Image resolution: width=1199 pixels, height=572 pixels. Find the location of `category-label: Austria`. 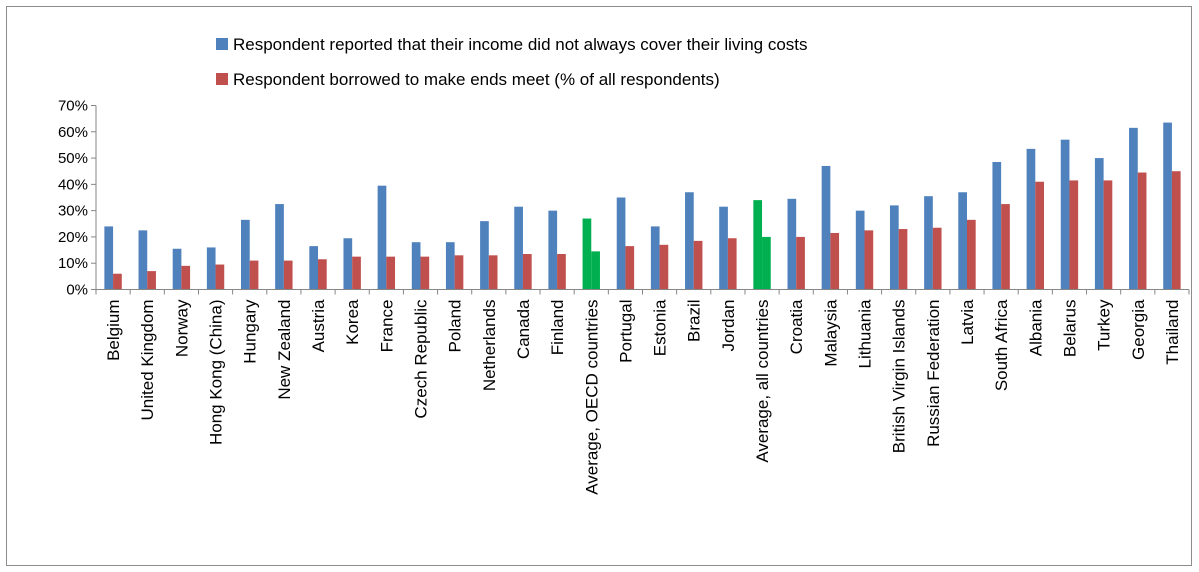

category-label: Austria is located at coordinates (318, 325).